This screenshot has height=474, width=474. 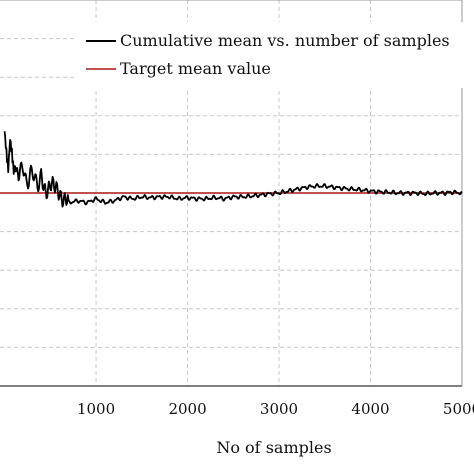 What do you see at coordinates (195, 68) in the screenshot?
I see `legend-label-1: Target mean value` at bounding box center [195, 68].